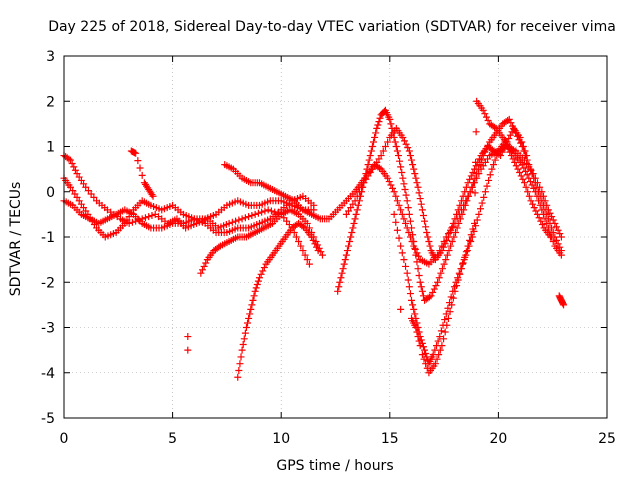  I want to click on y-tick-label: 3, so click(50, 57).